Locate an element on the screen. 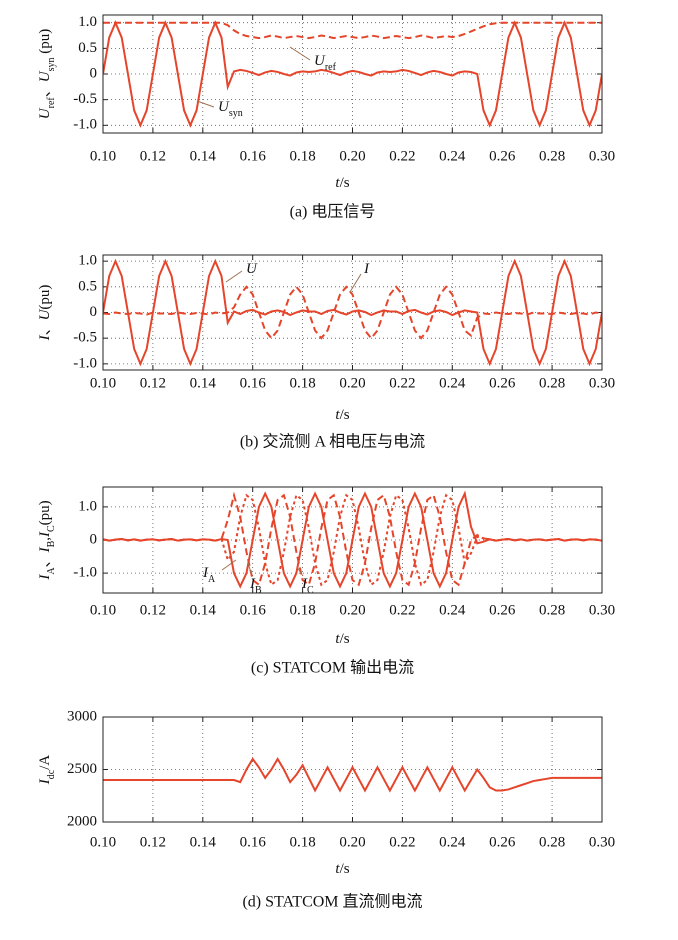  chart-title: (a) 电压信号 is located at coordinates (333, 212).